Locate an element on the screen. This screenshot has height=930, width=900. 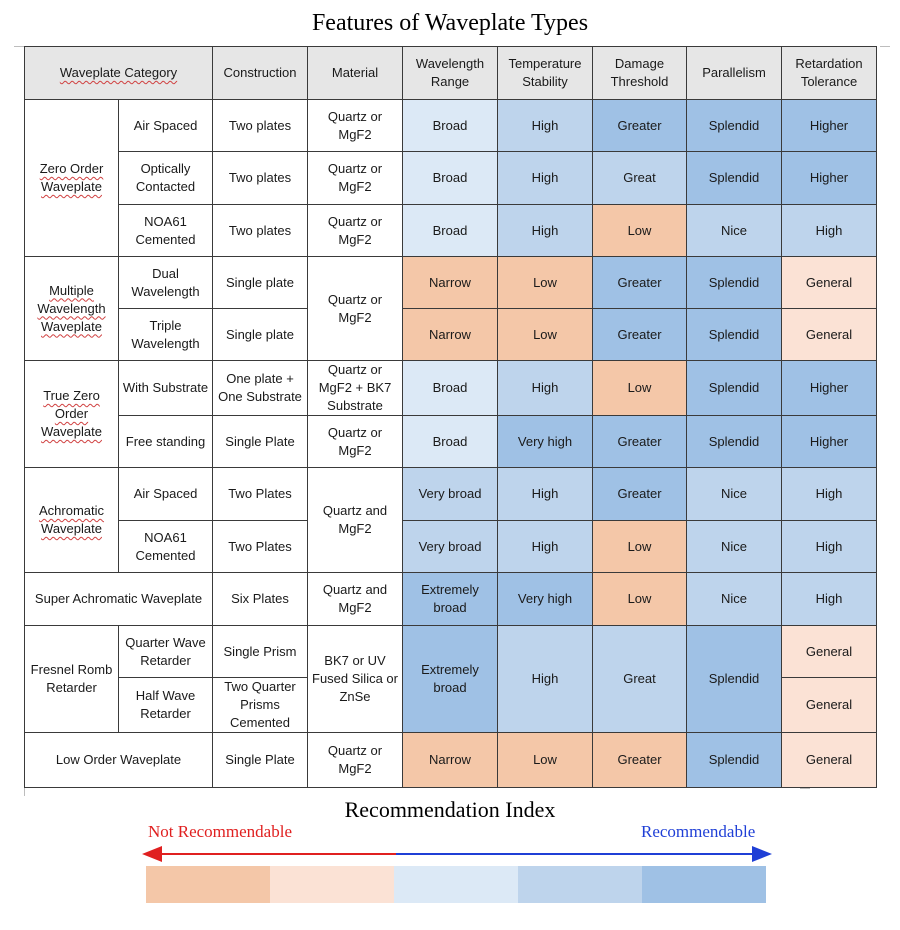
header-material: Material is located at coordinates (355, 73).